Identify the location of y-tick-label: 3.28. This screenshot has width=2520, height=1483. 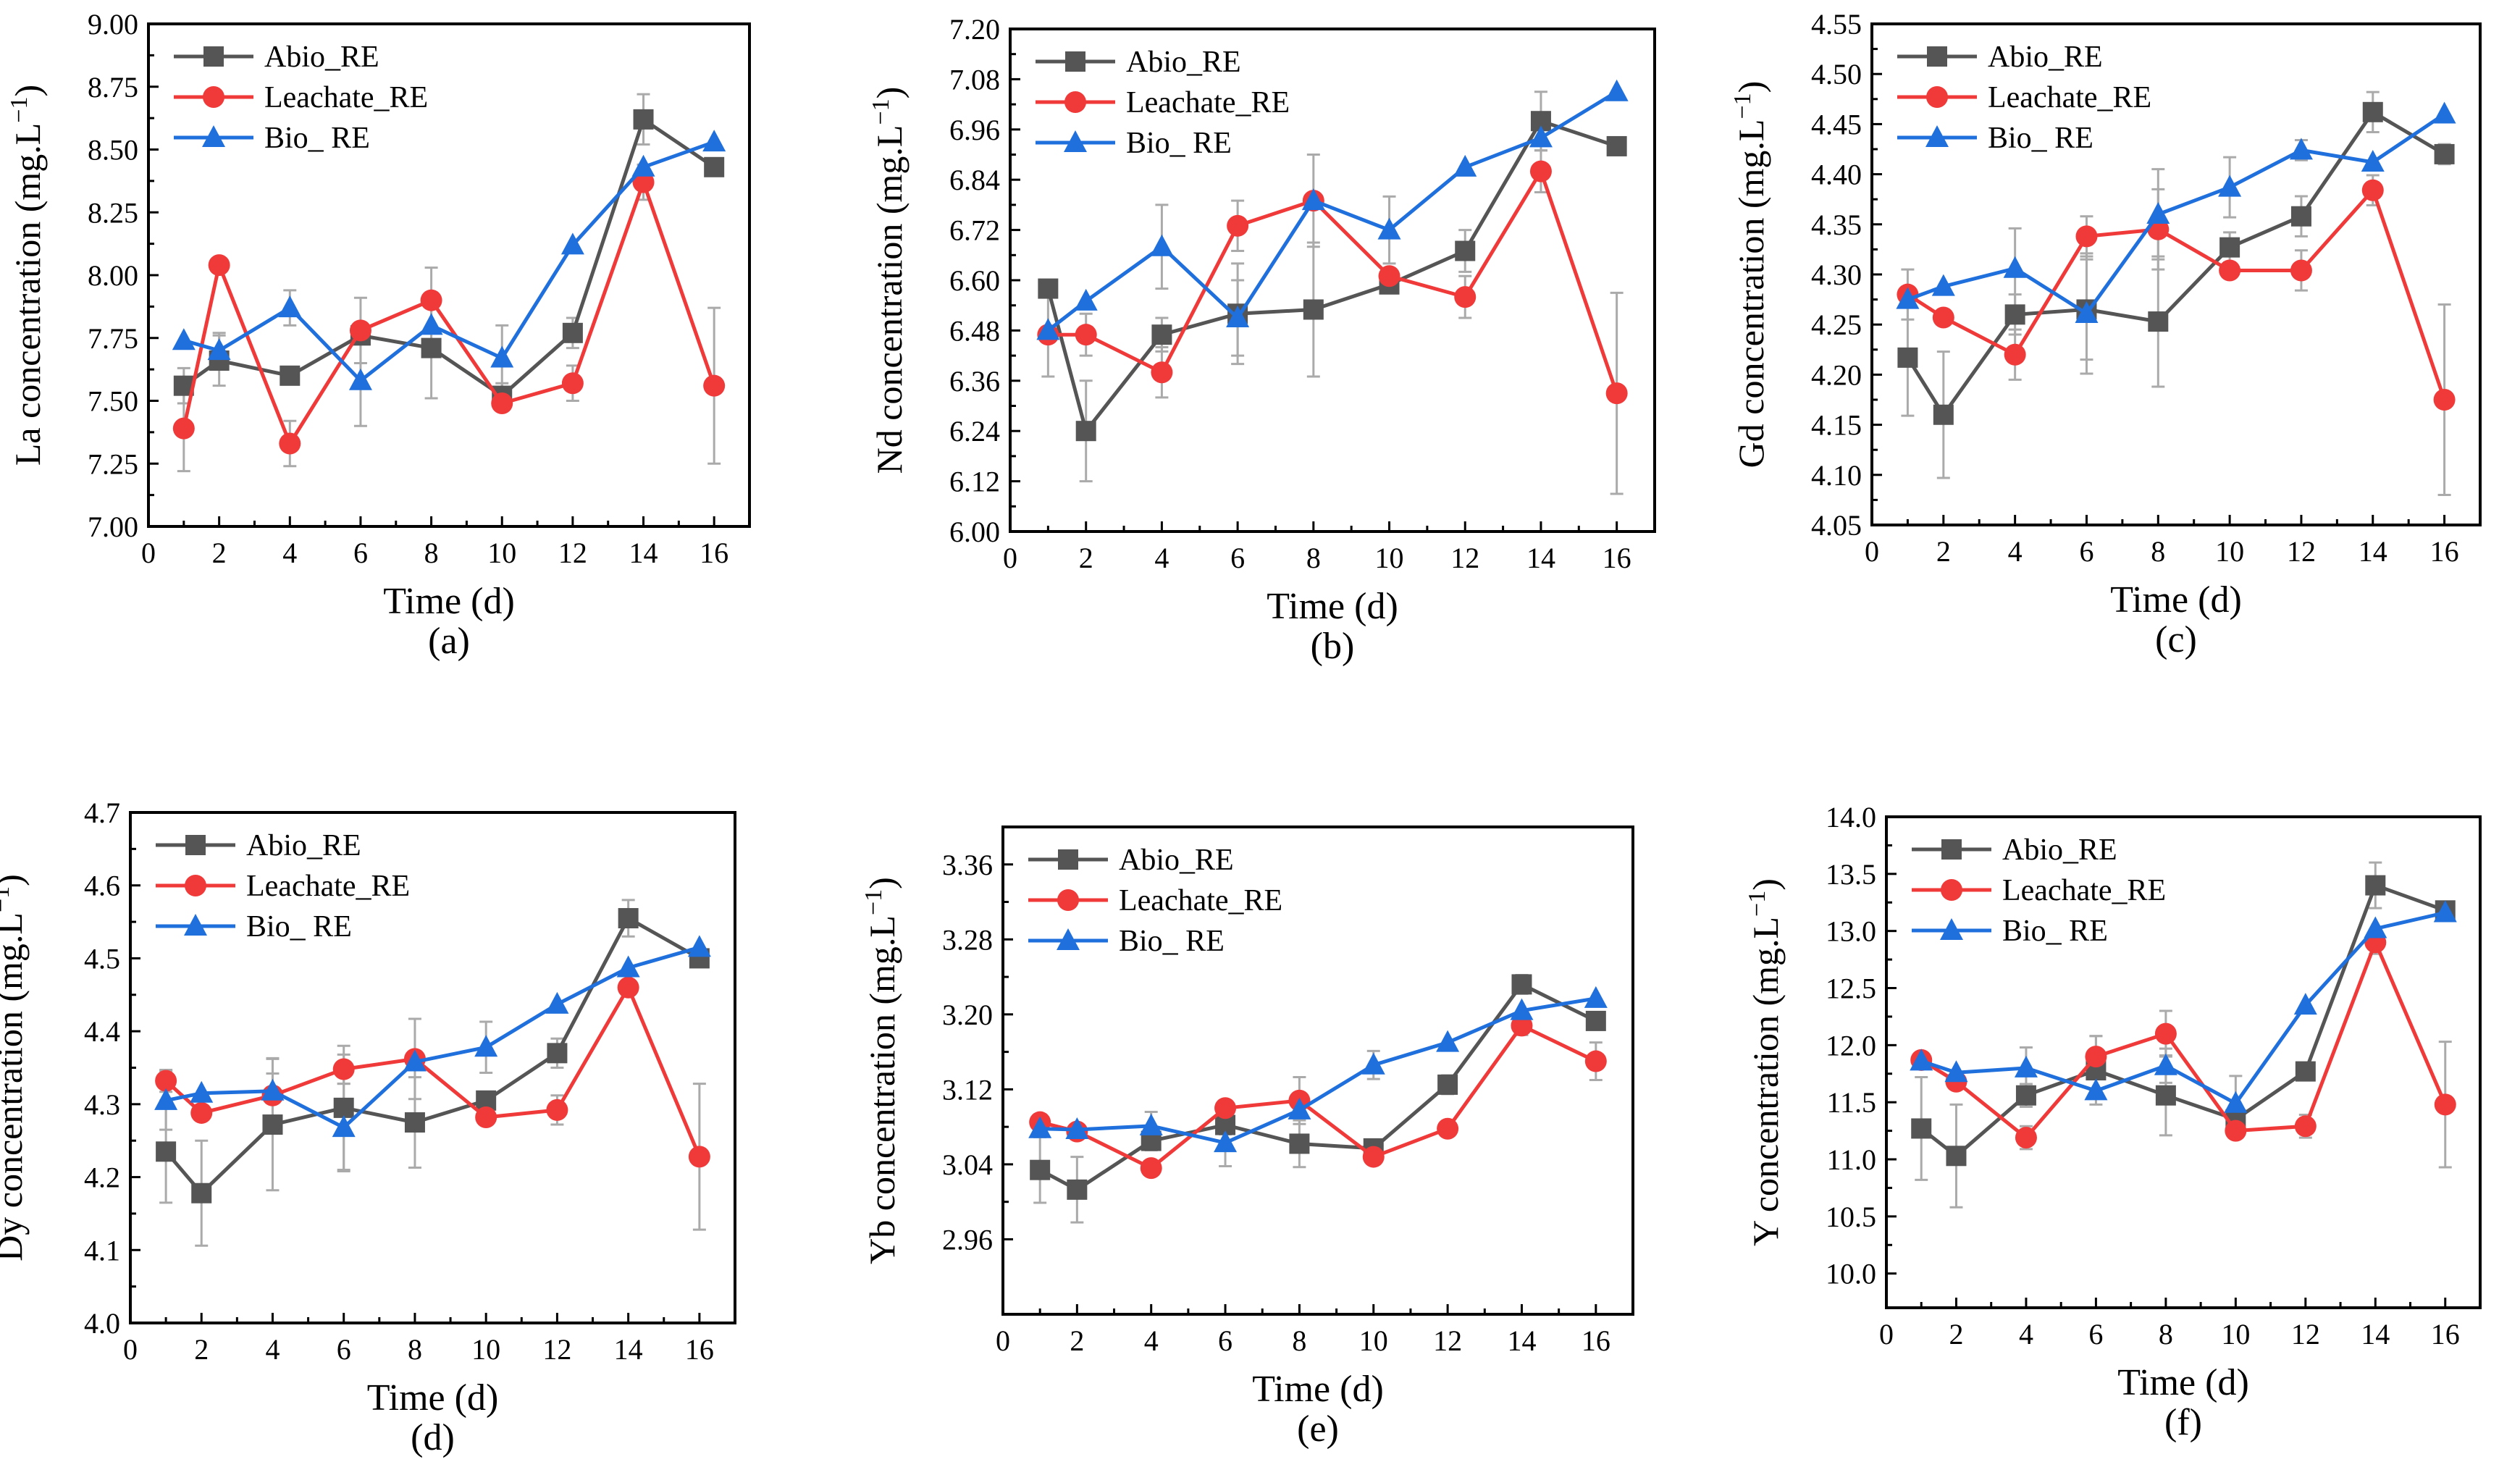
(967, 939).